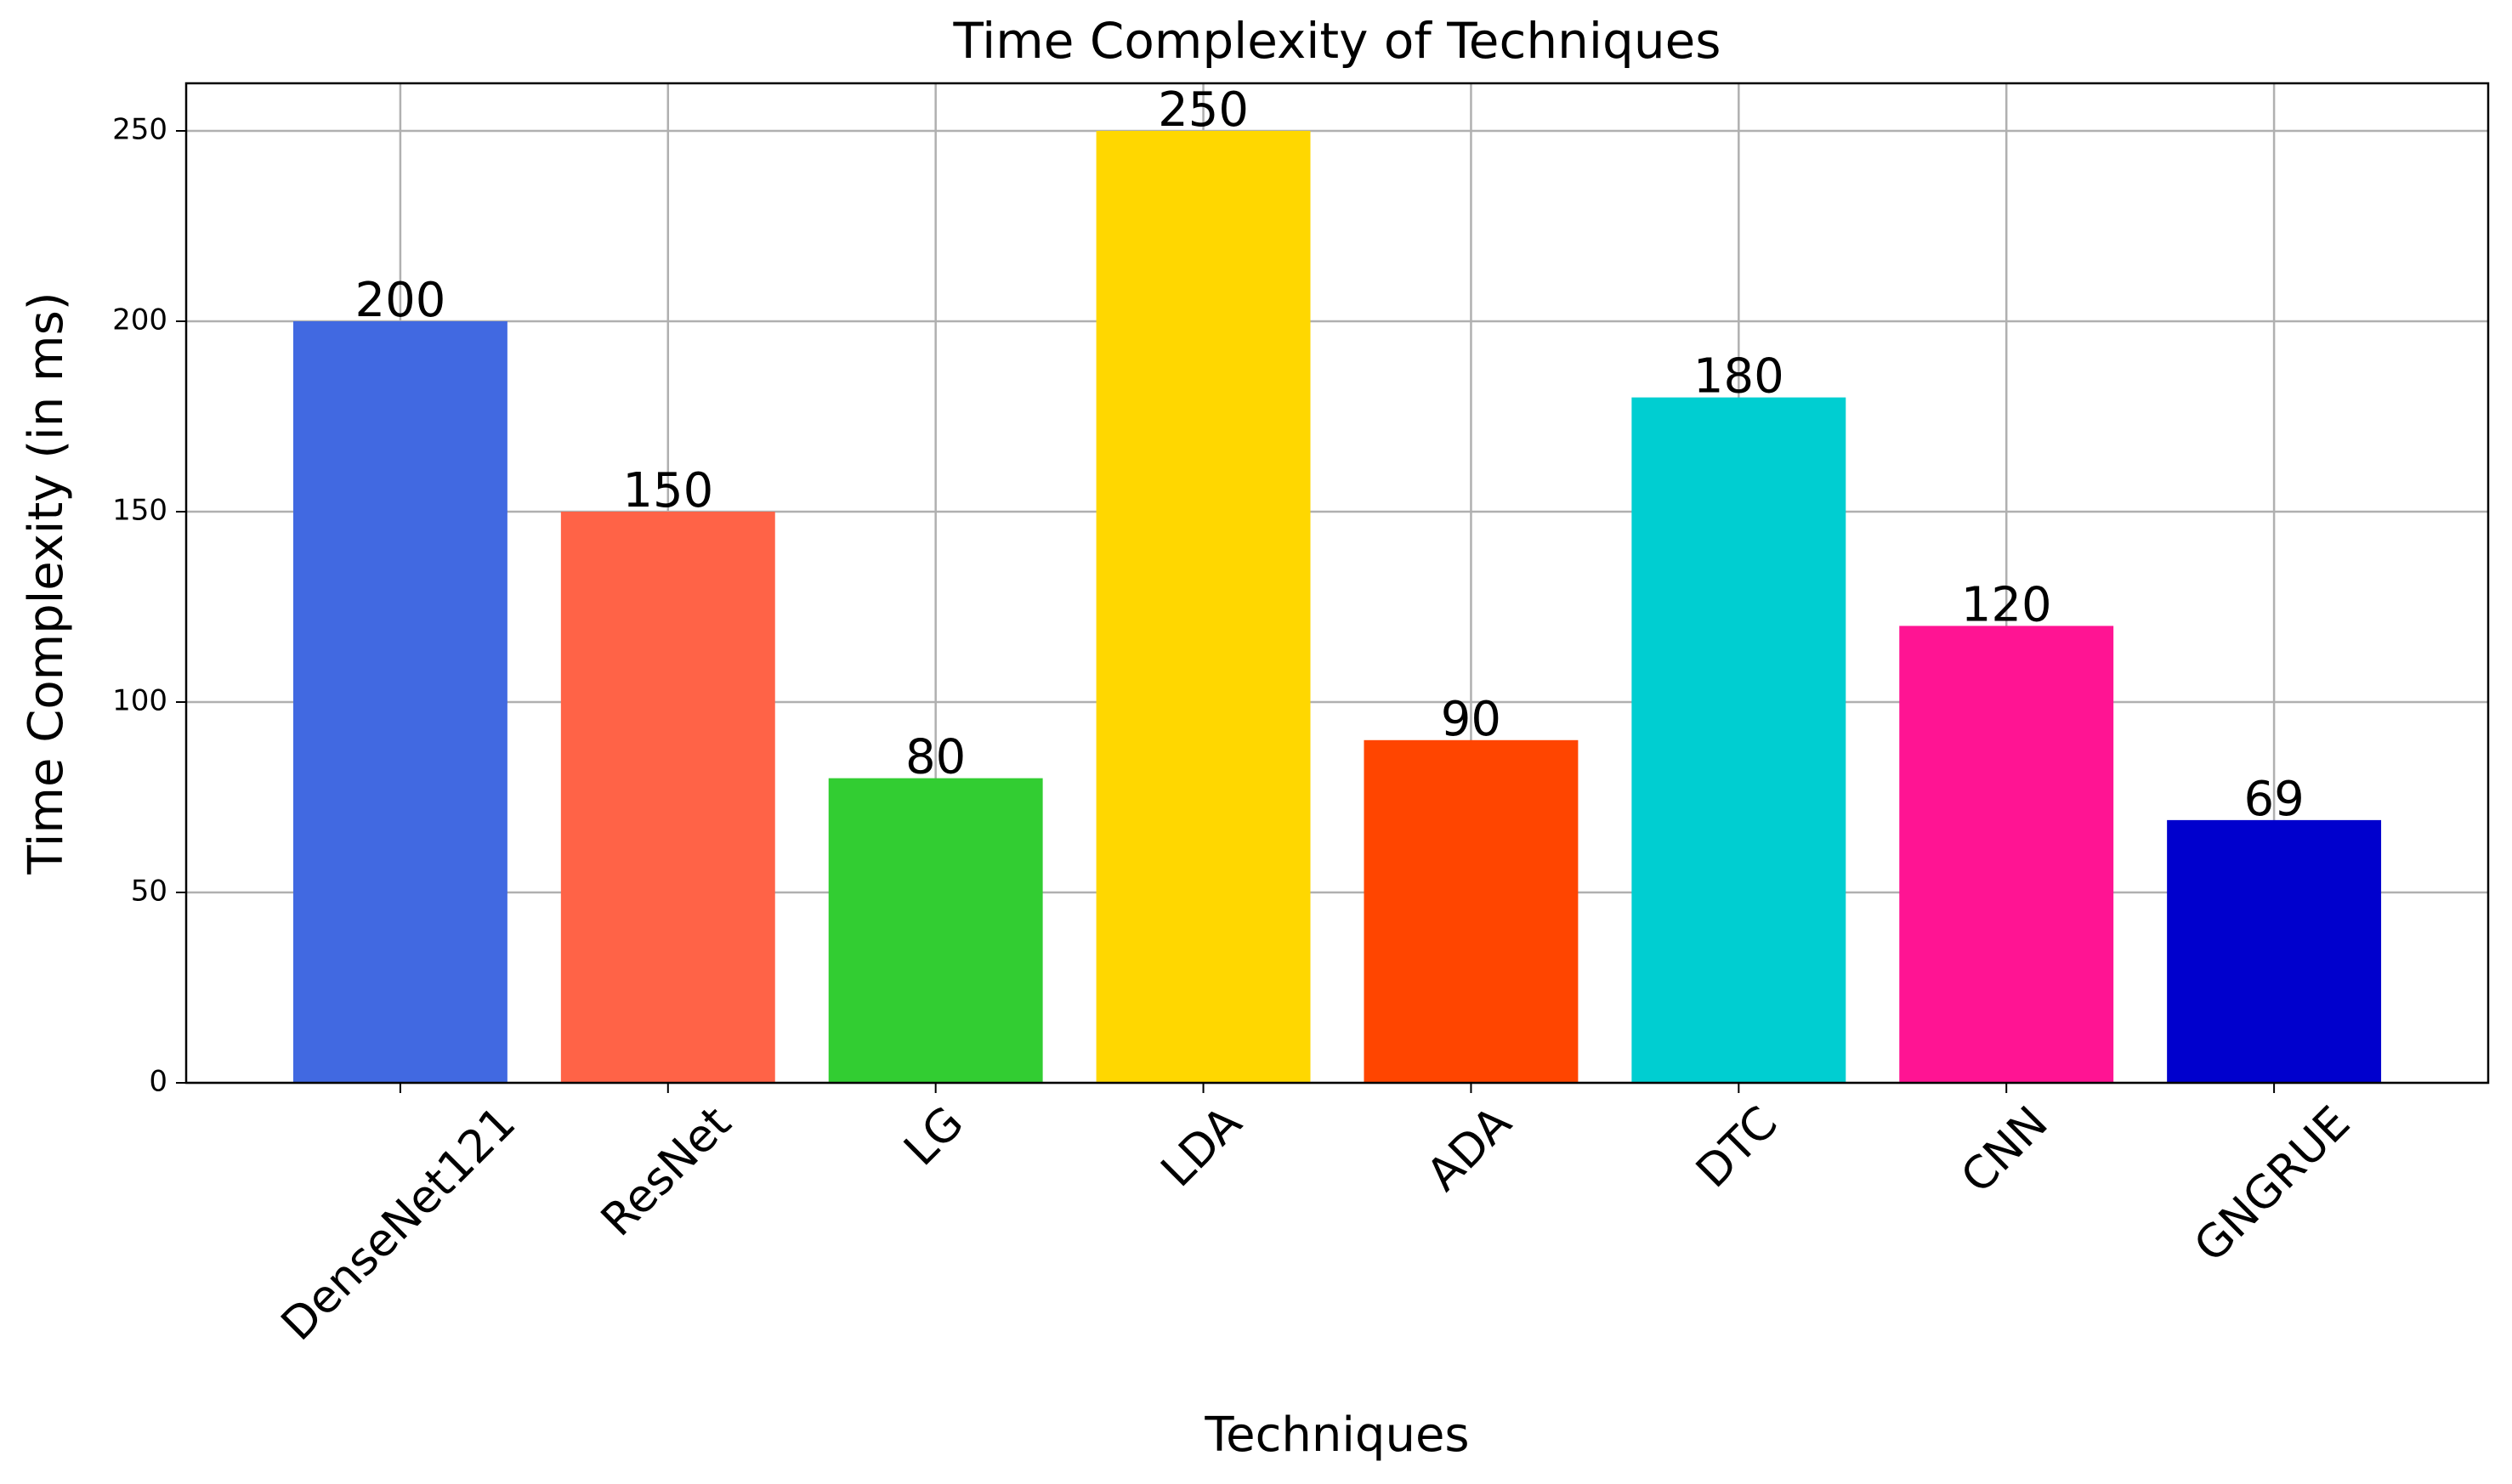 Image resolution: width=2512 pixels, height=1484 pixels. I want to click on value-label: 69, so click(2273, 799).